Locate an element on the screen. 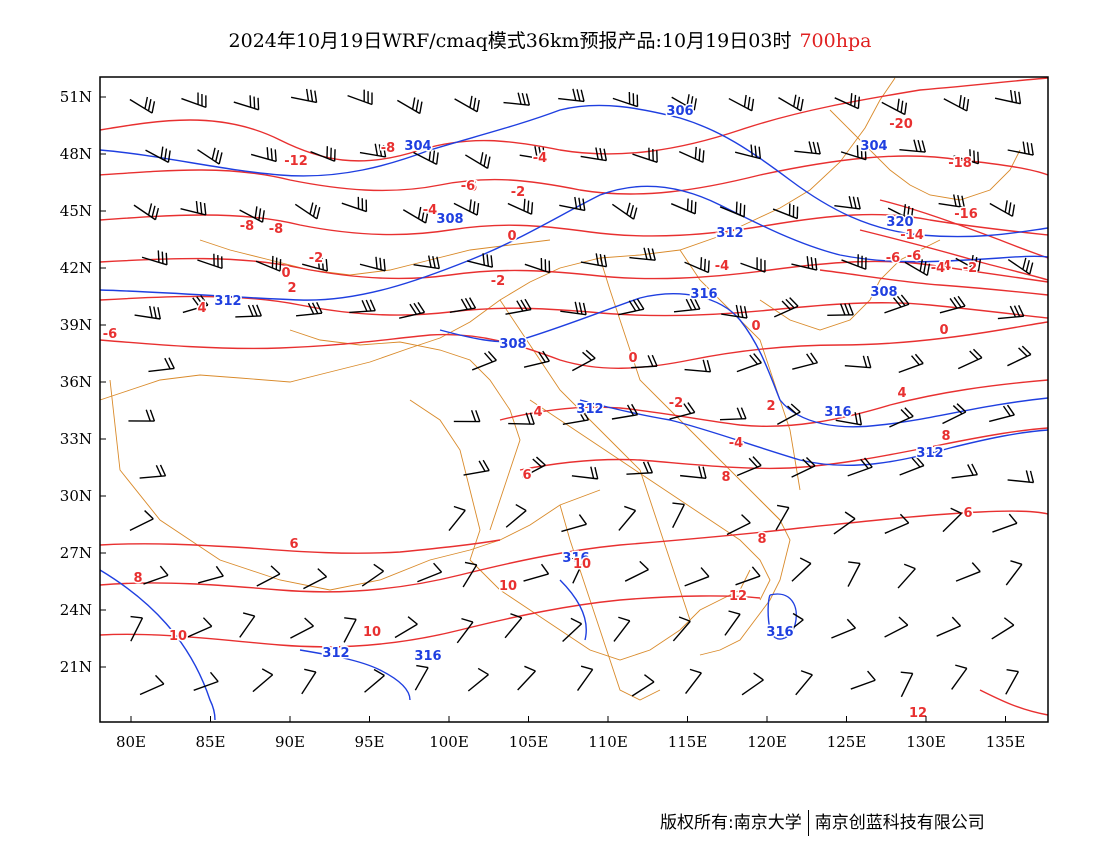 The image size is (1100, 850). lat-tick-label: 45N is located at coordinates (76, 211).